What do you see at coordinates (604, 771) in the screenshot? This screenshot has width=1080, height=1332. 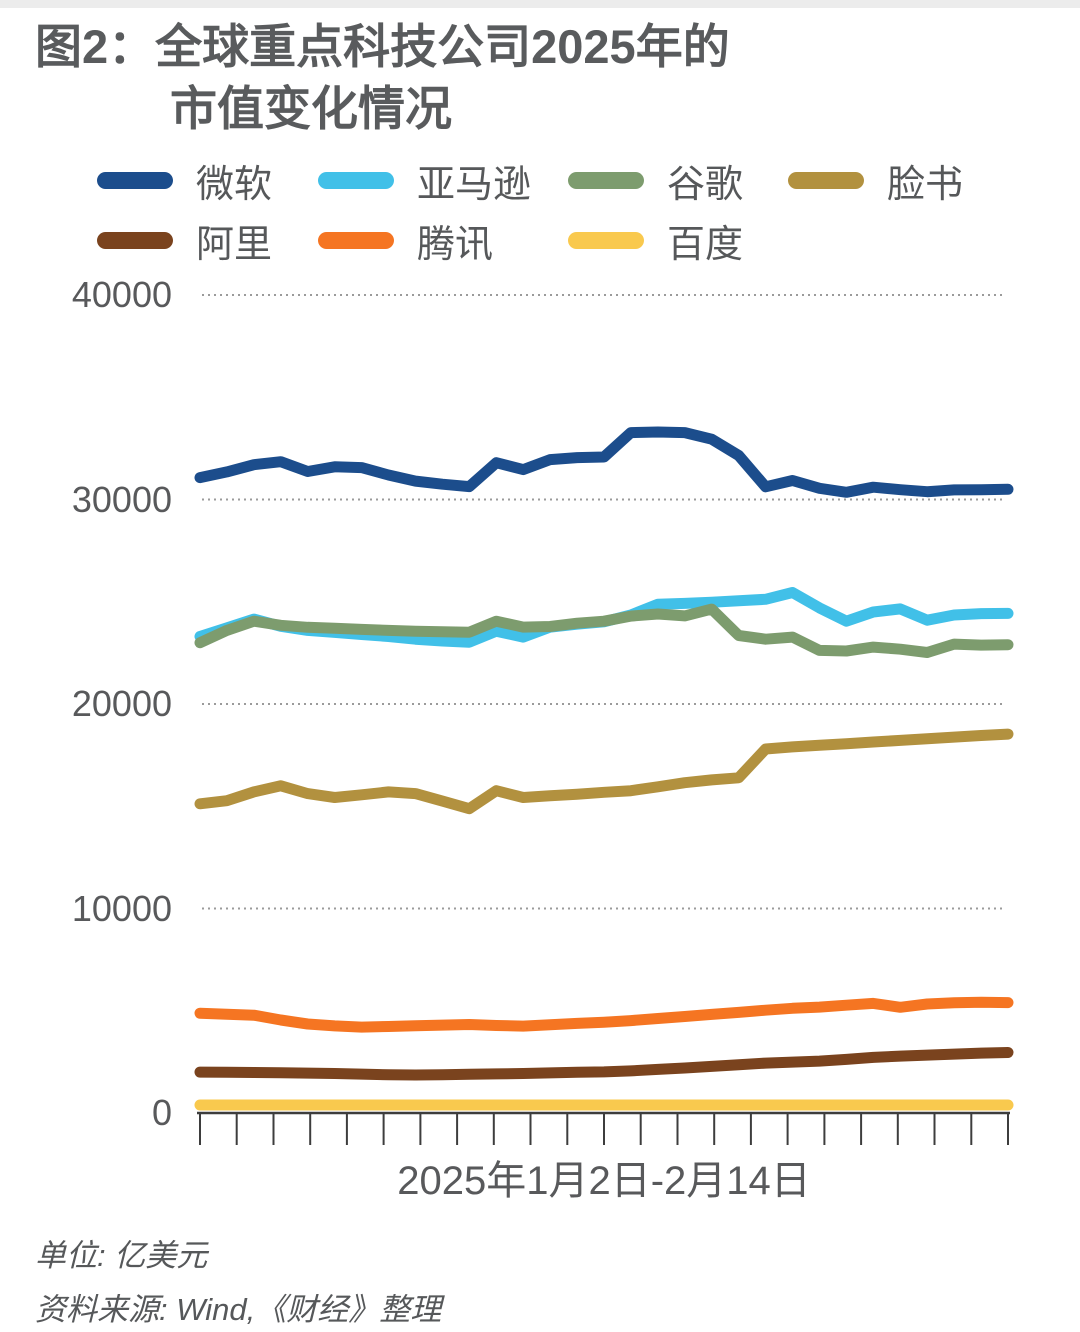 I see `series-line-脸书` at bounding box center [604, 771].